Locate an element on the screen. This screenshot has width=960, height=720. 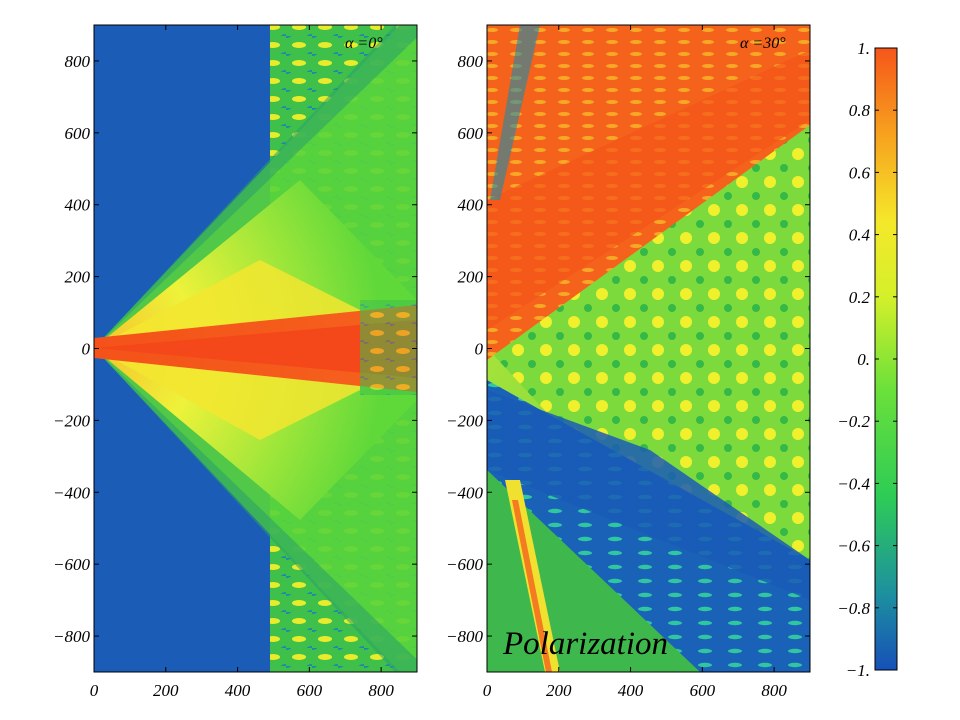
colorbar-tick-label: −0.2 is located at coordinates (853, 421).